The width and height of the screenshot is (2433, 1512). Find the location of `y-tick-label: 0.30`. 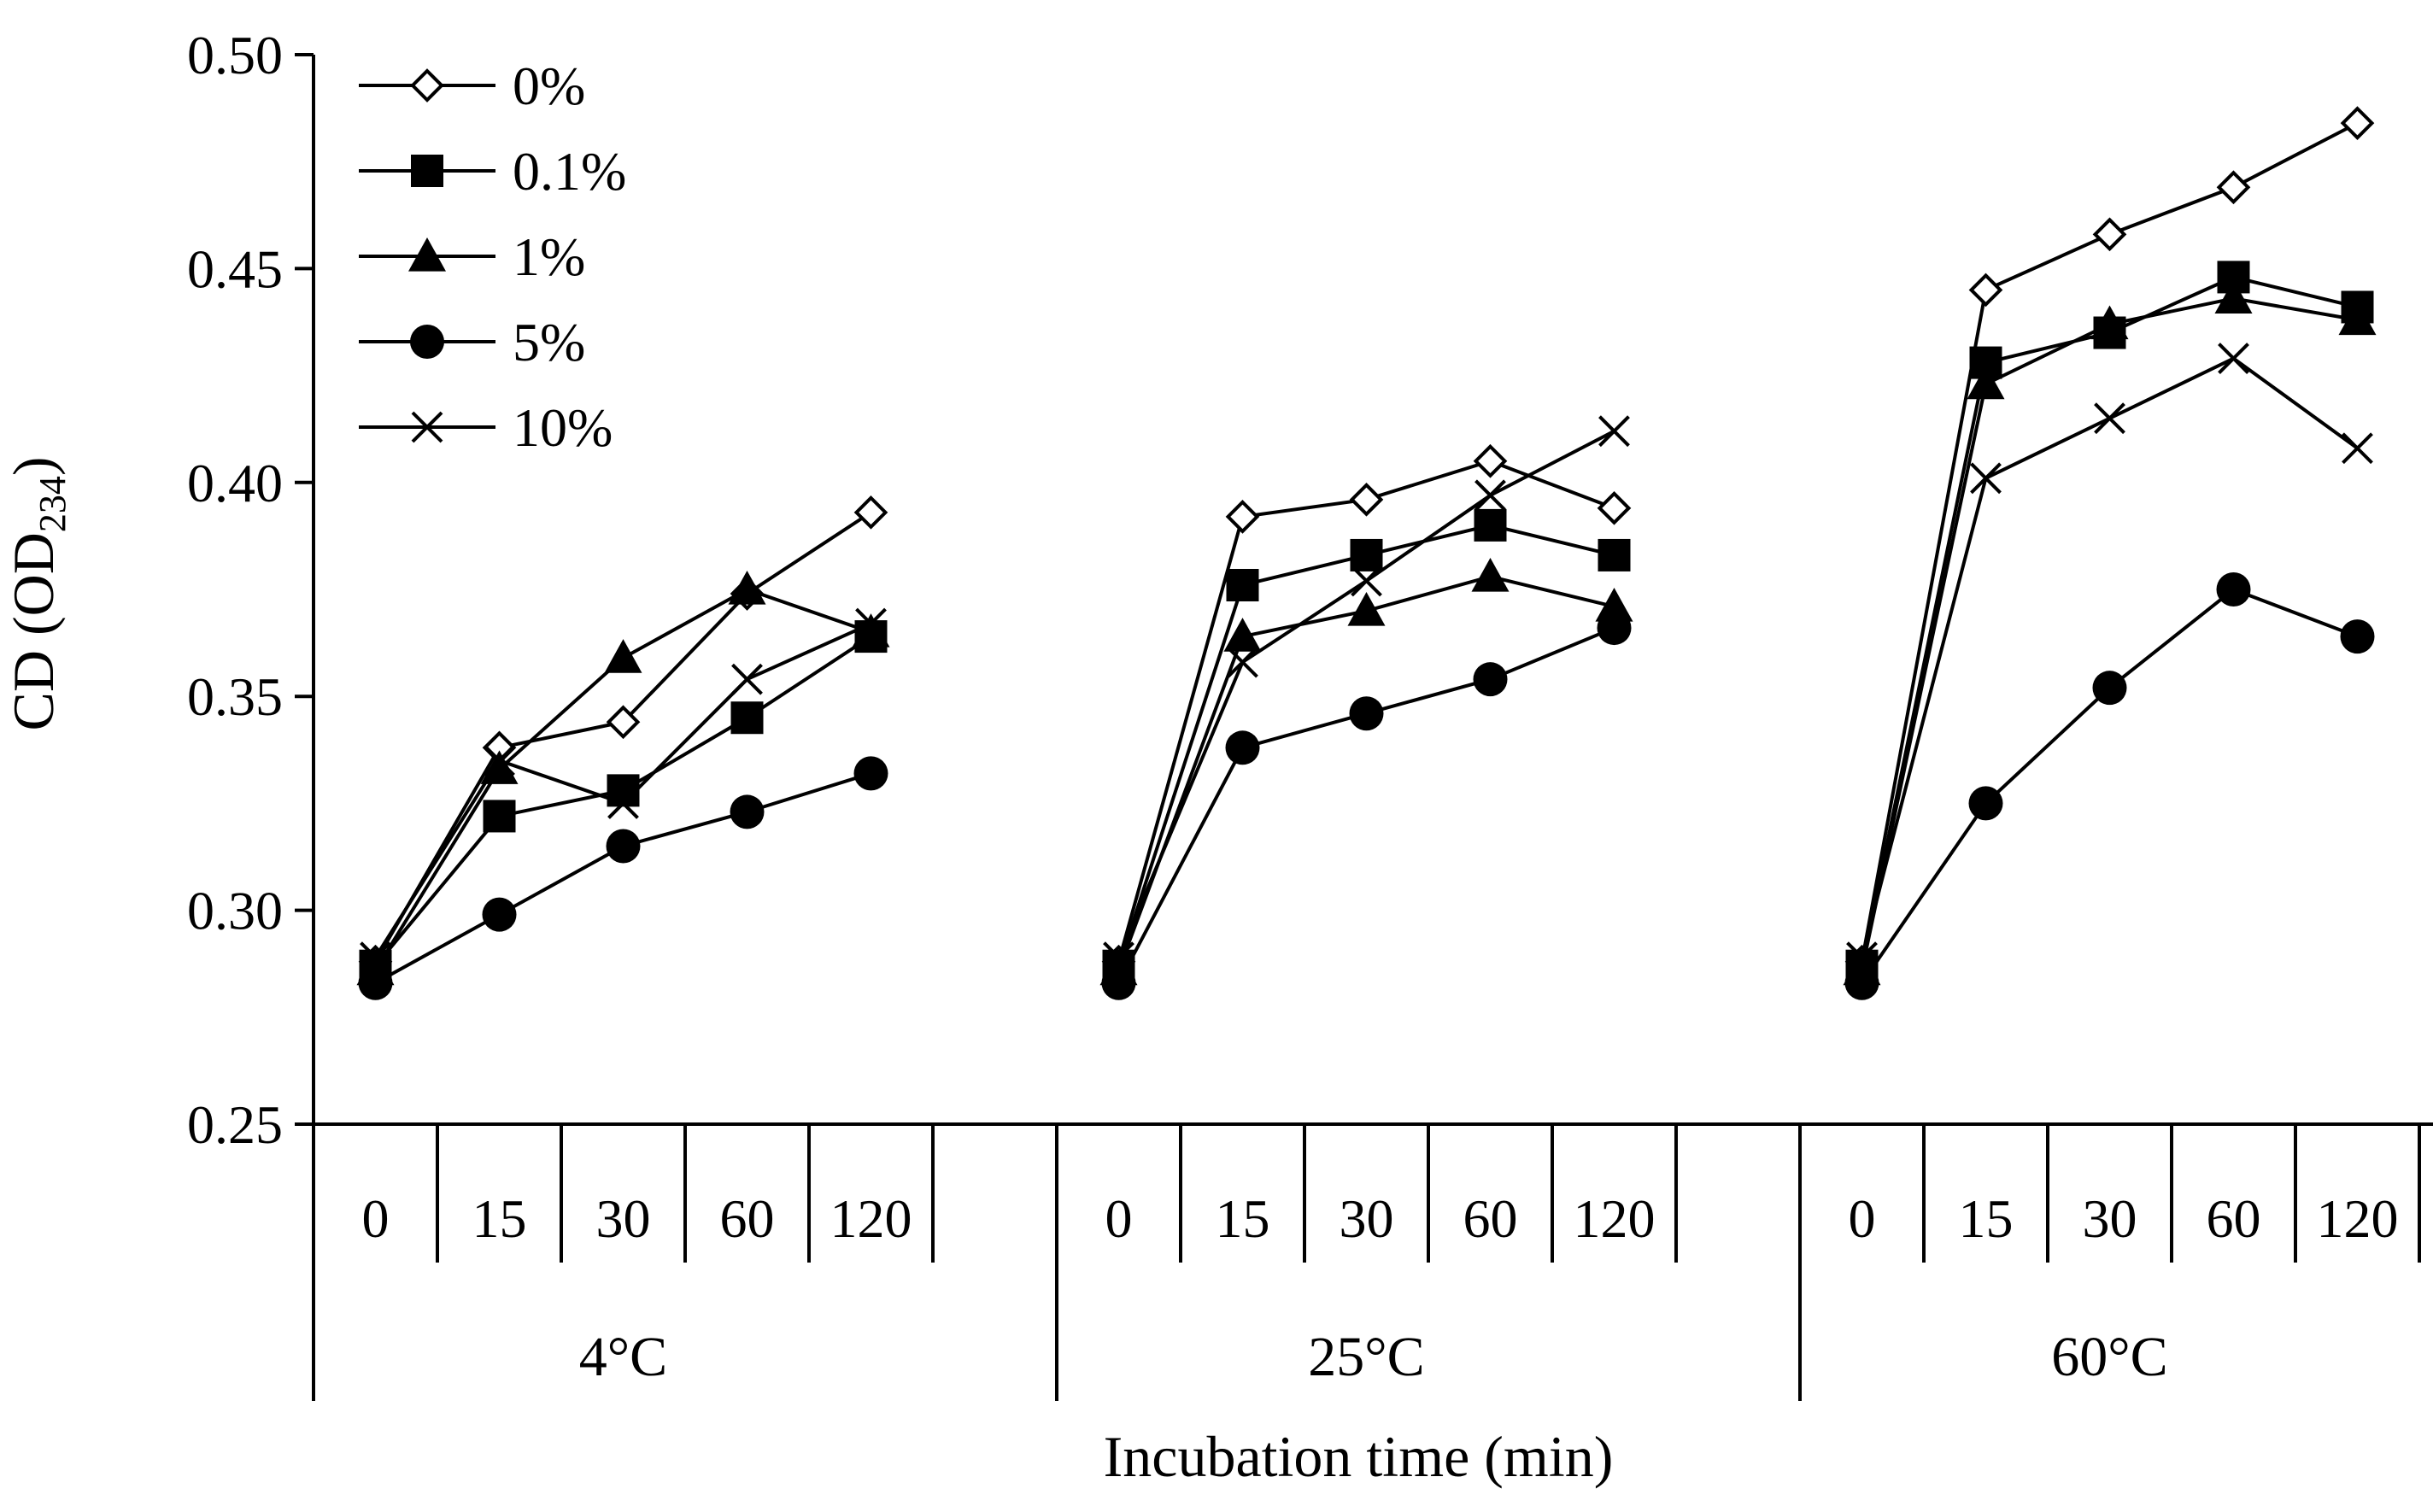

y-tick-label: 0.30 is located at coordinates (235, 911).